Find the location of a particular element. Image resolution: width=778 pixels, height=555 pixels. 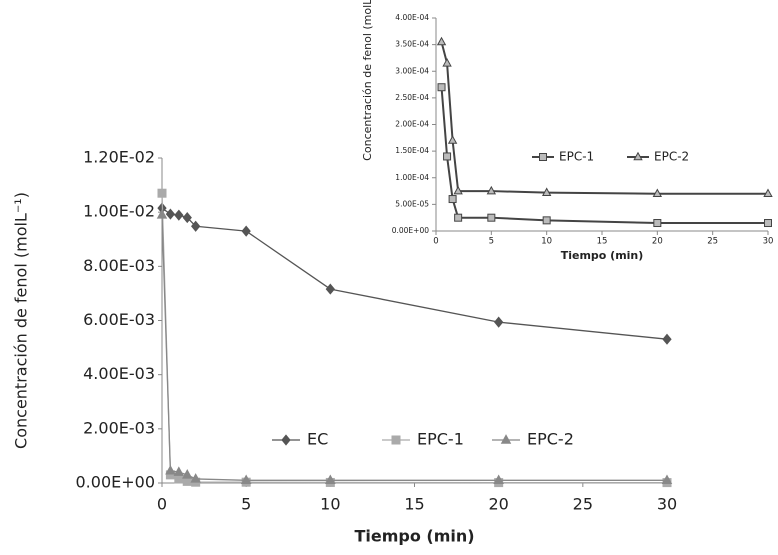

y-tick-label: 2.00E-03 is located at coordinates (119, 427).